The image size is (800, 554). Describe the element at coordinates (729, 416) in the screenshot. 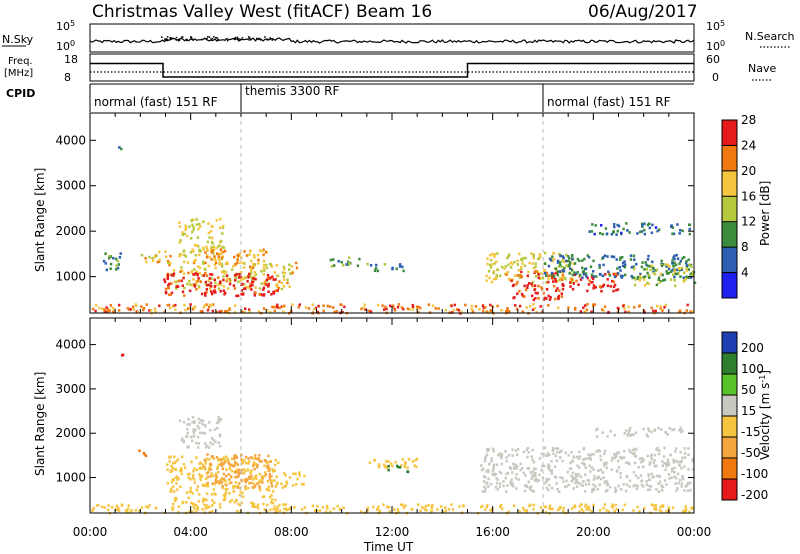

I see `velocity-colorbar-swatches` at that location.